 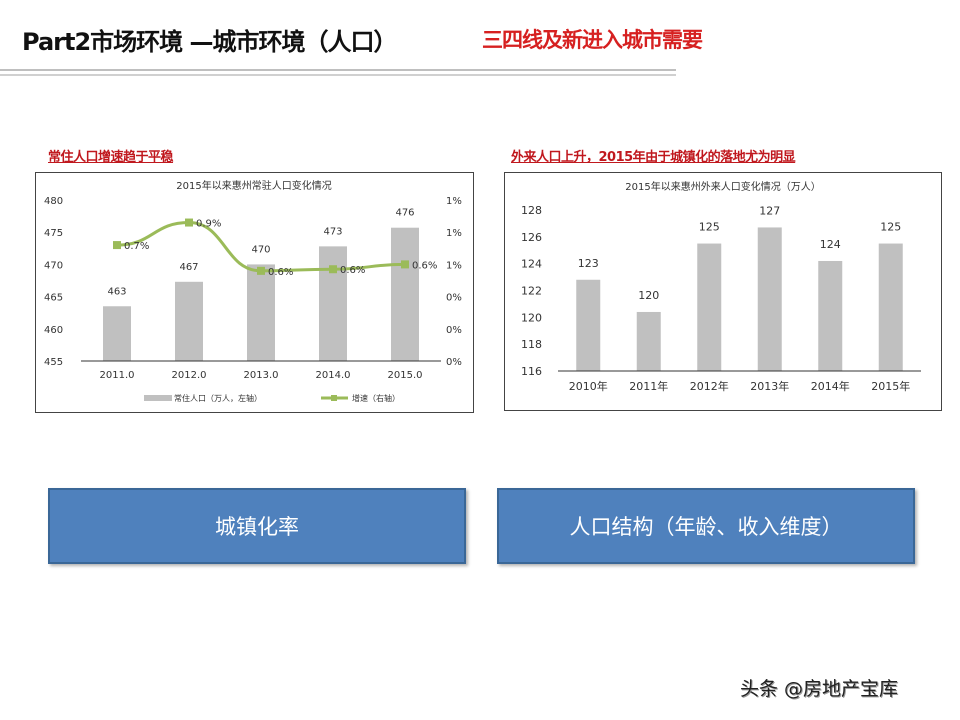 What do you see at coordinates (53, 330) in the screenshot?
I see `y-tick-label: 460` at bounding box center [53, 330].